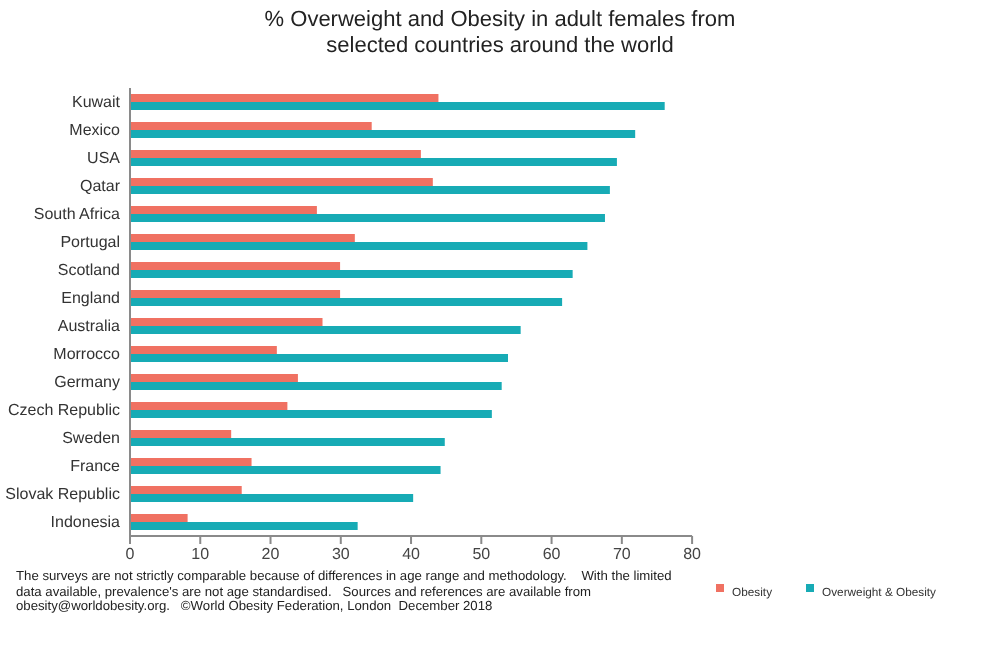  I want to click on x-tick-label: 30, so click(341, 554).